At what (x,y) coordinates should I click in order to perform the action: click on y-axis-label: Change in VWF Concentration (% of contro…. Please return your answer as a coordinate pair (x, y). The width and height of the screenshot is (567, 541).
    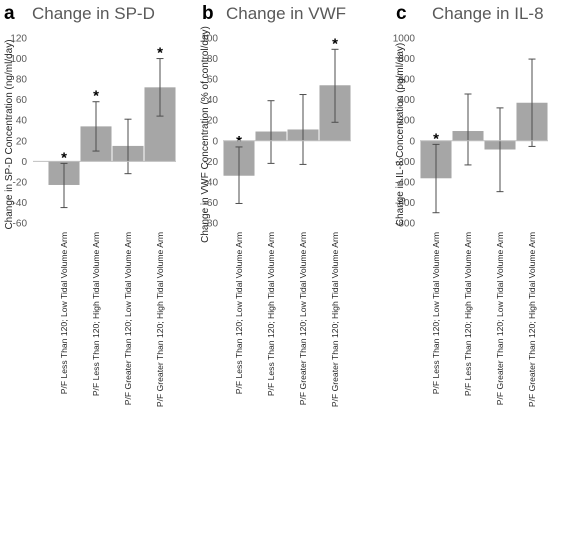
    Looking at the image, I should click on (205, 134).